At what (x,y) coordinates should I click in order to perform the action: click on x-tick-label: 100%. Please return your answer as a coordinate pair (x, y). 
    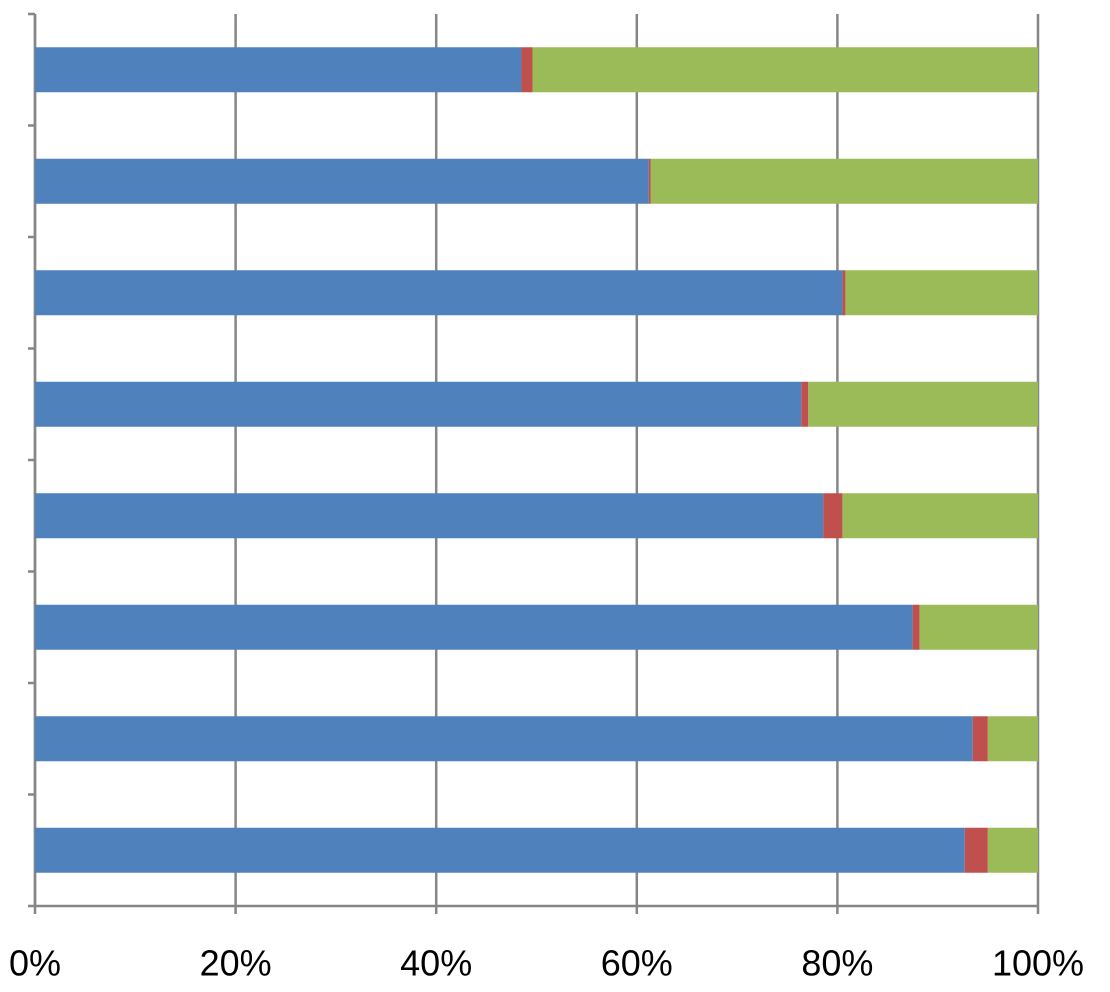
    Looking at the image, I should click on (1038, 963).